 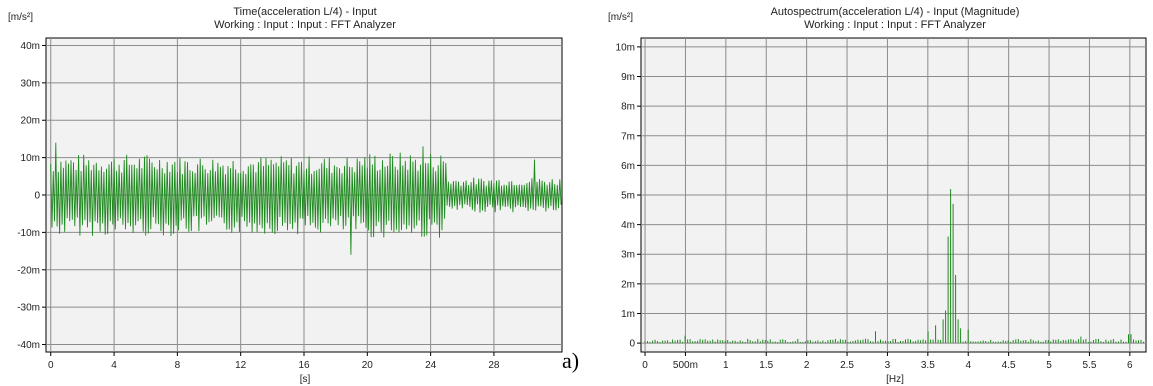 I want to click on chart-b-ytick-label: 6m, so click(x=628, y=166).